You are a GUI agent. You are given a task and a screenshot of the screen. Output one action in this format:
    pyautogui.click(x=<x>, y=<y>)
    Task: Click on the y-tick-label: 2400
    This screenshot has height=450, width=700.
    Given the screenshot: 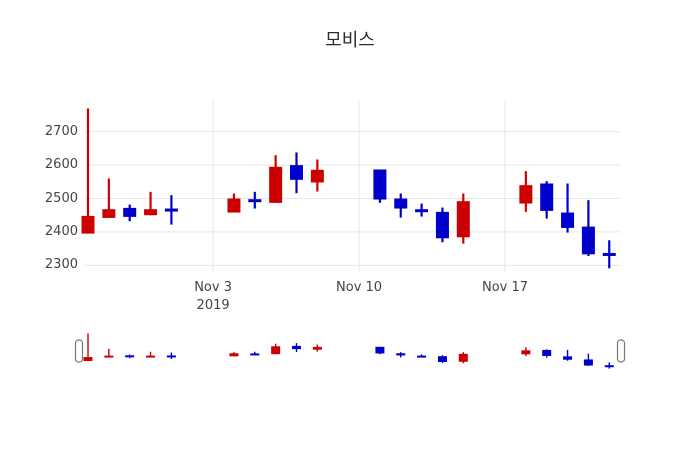 What is the action you would take?
    pyautogui.click(x=61, y=231)
    